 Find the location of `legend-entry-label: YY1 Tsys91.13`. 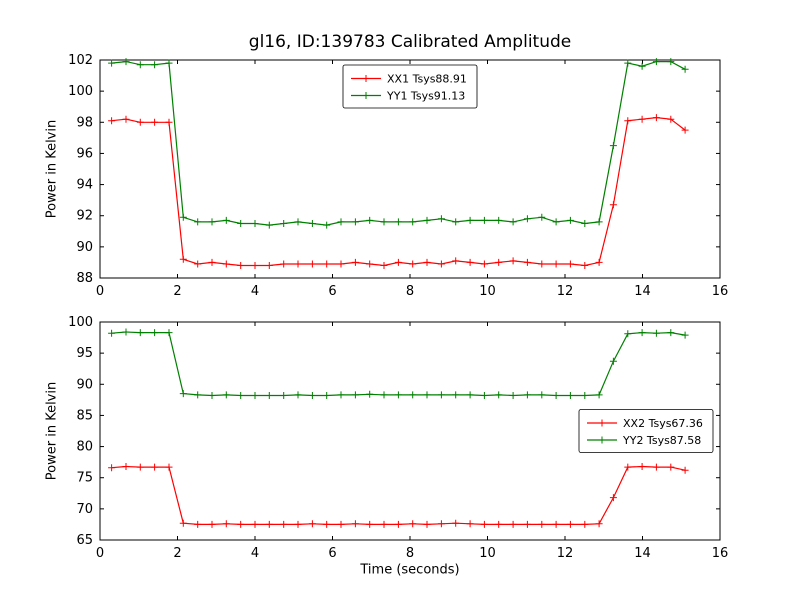

legend-entry-label: YY1 Tsys91.13 is located at coordinates (425, 96).